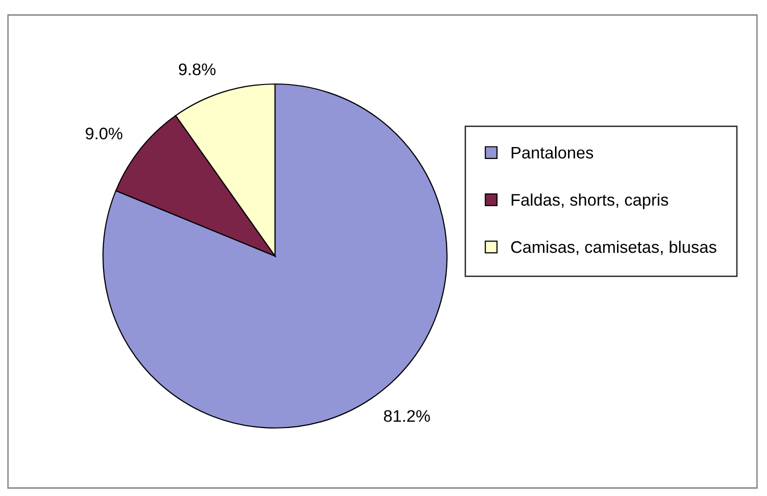 This screenshot has width=767, height=496. What do you see at coordinates (197, 69) in the screenshot?
I see `data-label: 9.8%` at bounding box center [197, 69].